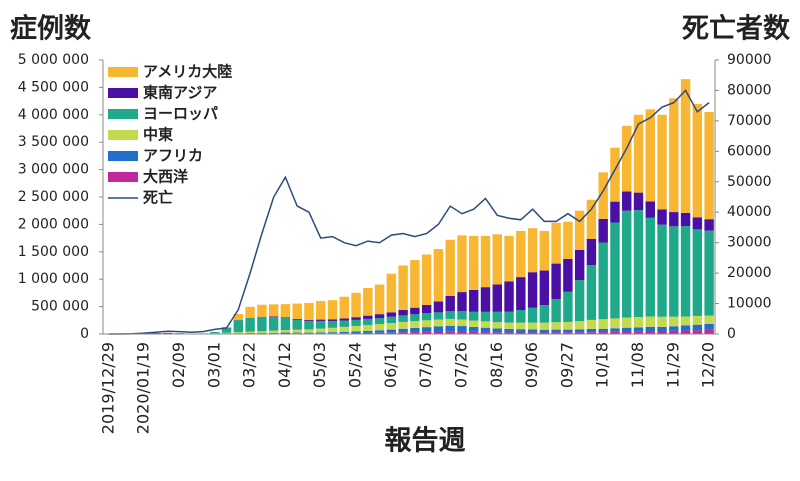 The image size is (800, 481). I want to click on y2-tick-label: 90000, so click(749, 60).